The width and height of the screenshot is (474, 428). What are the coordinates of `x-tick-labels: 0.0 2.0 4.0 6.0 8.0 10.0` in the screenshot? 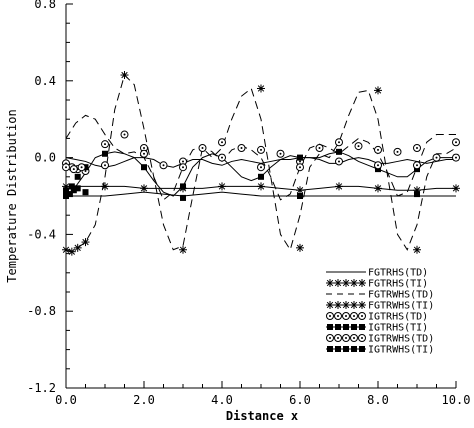 It's located at (262, 400).